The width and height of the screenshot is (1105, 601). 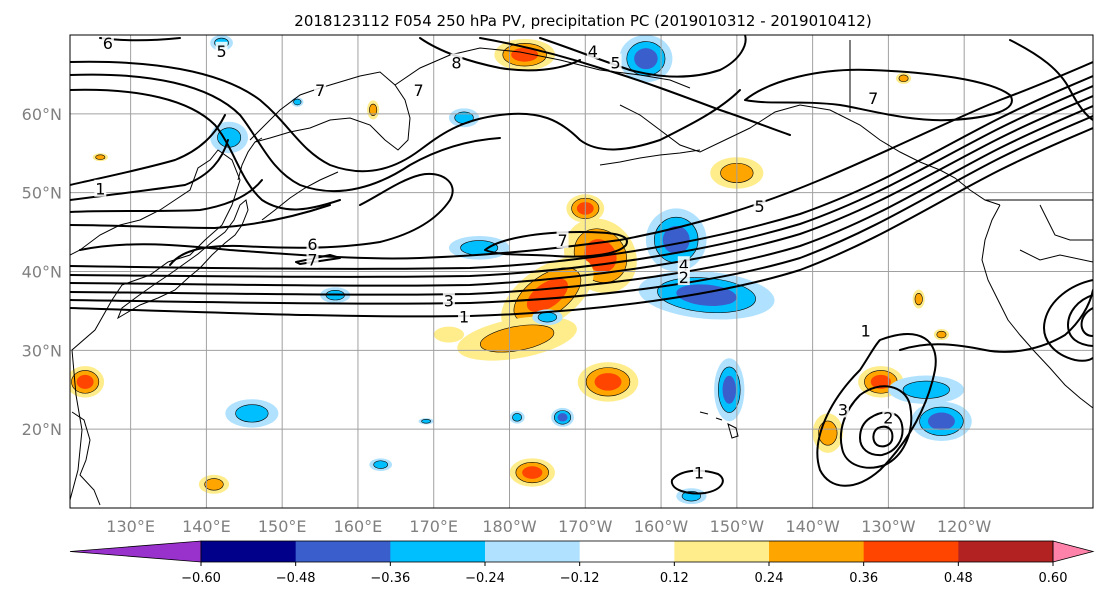 I want to click on pv-contour-cutoff-outer, so click(x=876, y=410).